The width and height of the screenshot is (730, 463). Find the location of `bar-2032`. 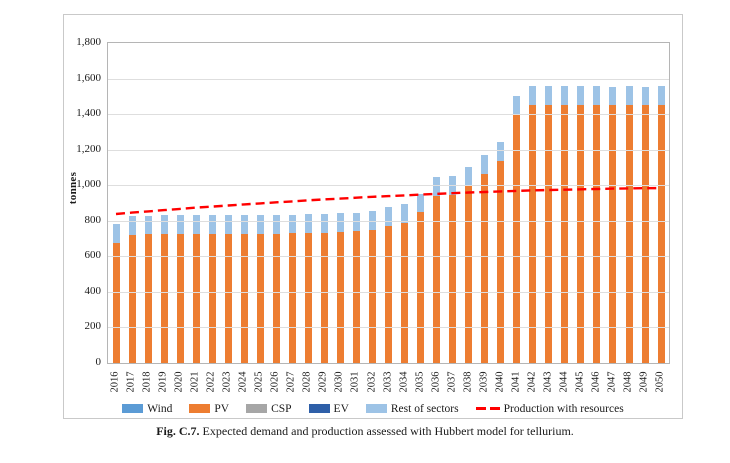

bar-2032 is located at coordinates (373, 203).